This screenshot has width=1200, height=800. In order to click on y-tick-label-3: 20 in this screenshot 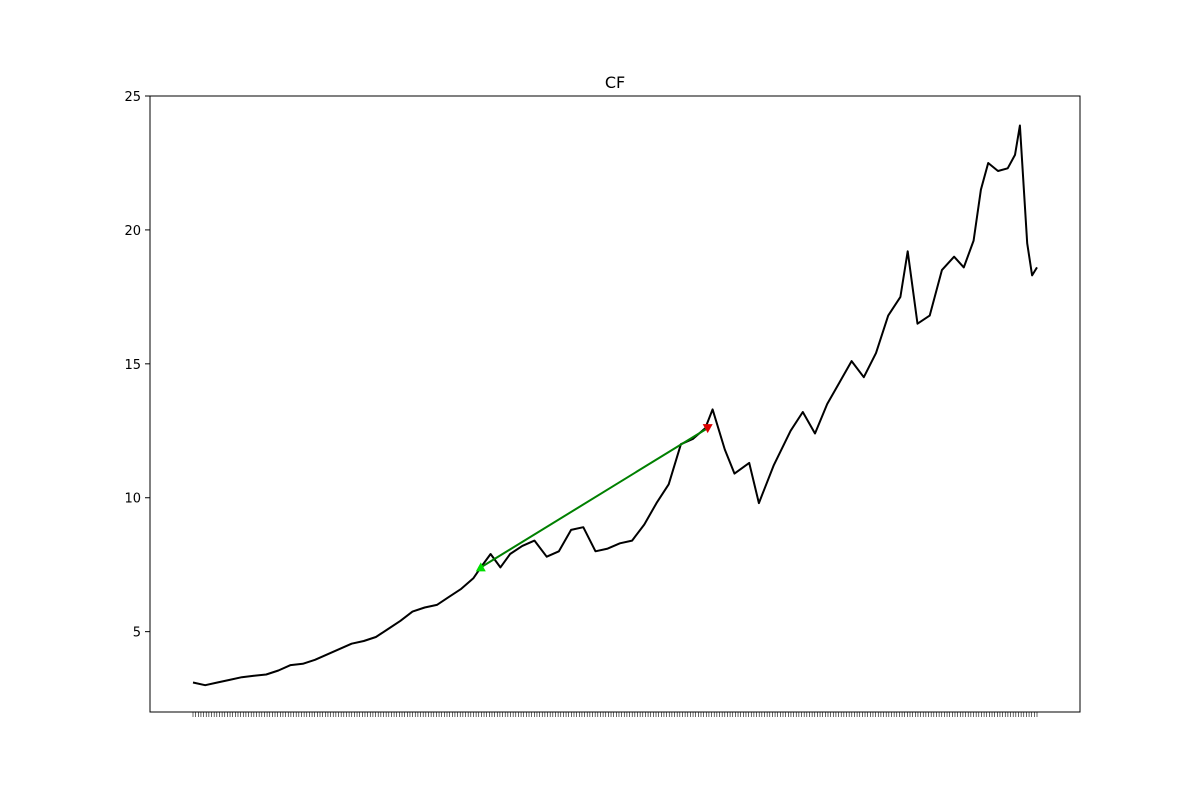, I will do `click(132, 231)`.